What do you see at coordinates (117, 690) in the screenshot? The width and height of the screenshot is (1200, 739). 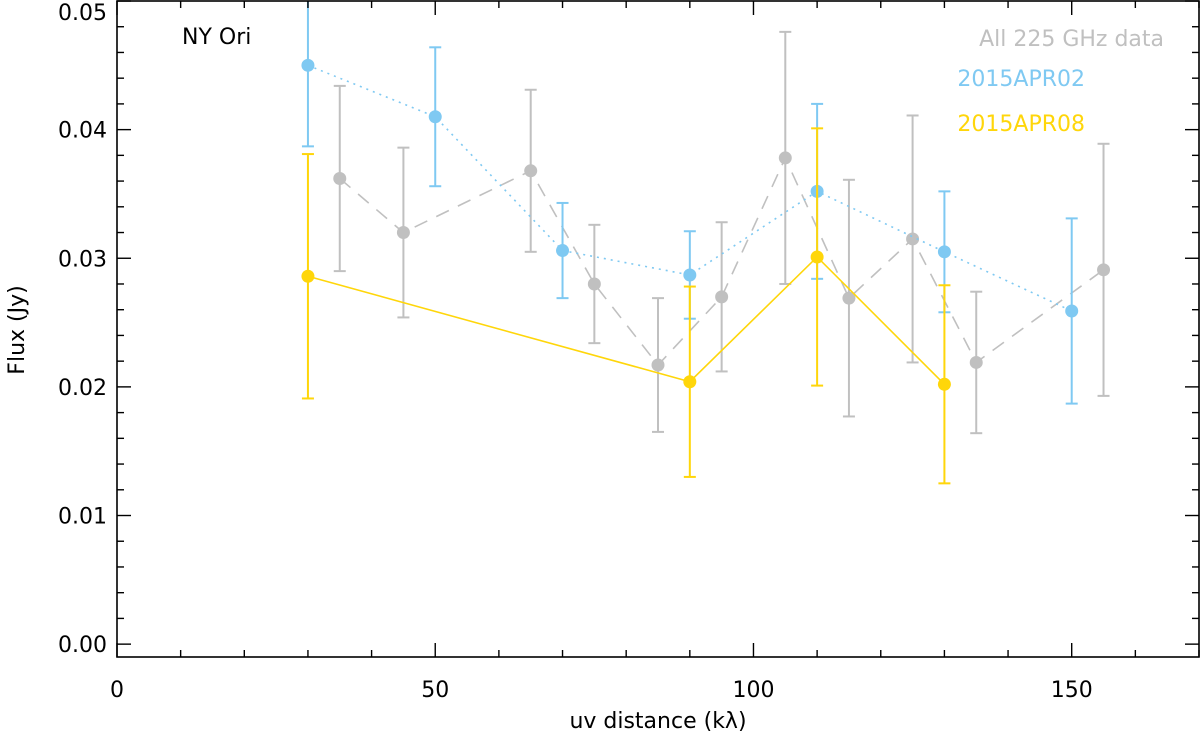 I see `x-tick-label: 0` at bounding box center [117, 690].